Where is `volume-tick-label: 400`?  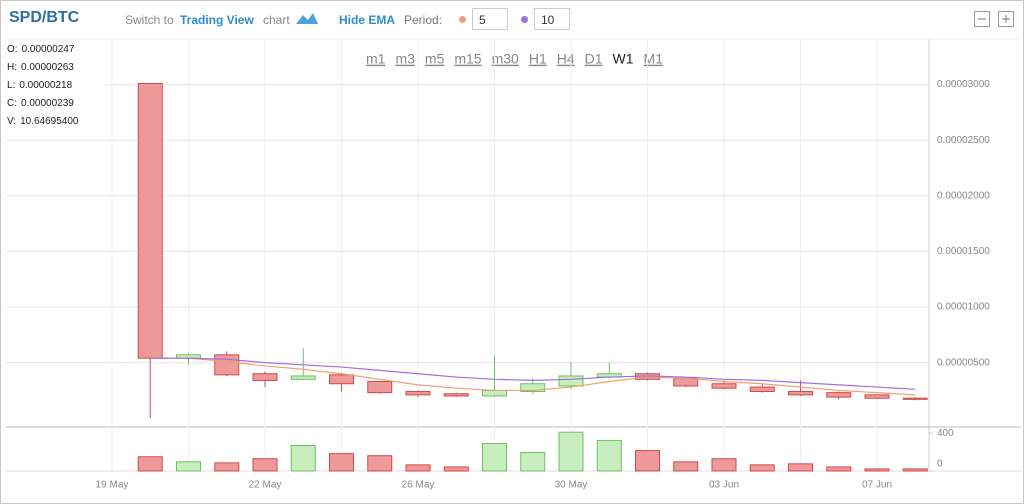
volume-tick-label: 400 is located at coordinates (945, 433).